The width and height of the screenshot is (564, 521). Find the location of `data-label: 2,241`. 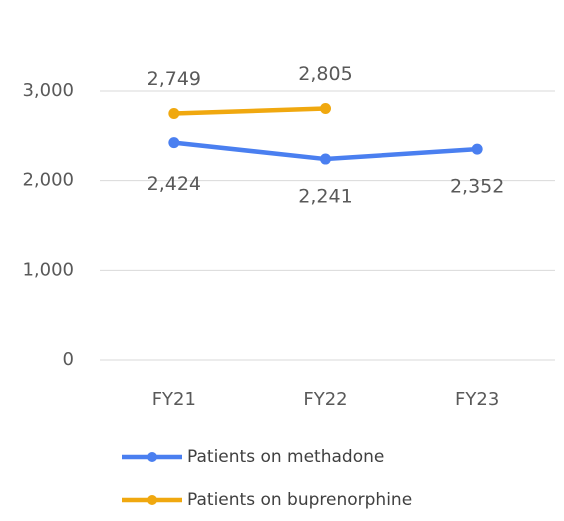

data-label: 2,241 is located at coordinates (325, 197).